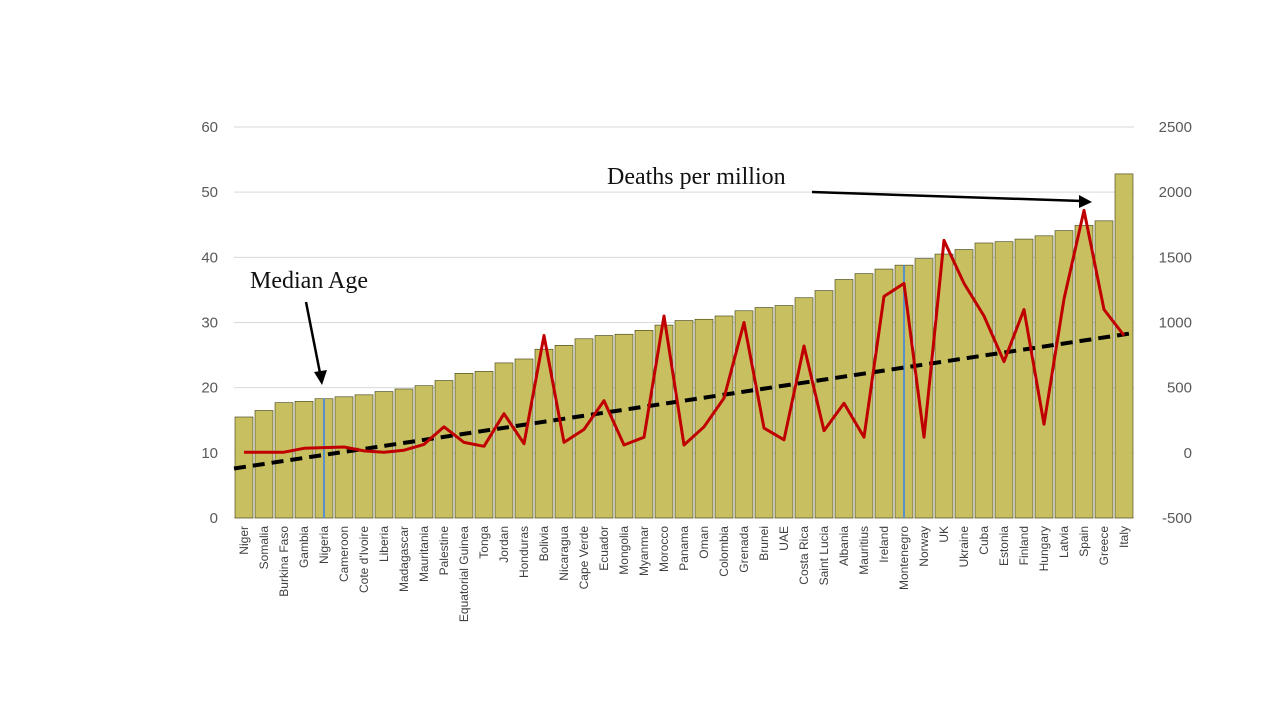  I want to click on left-tick-label: 50, so click(209, 192).